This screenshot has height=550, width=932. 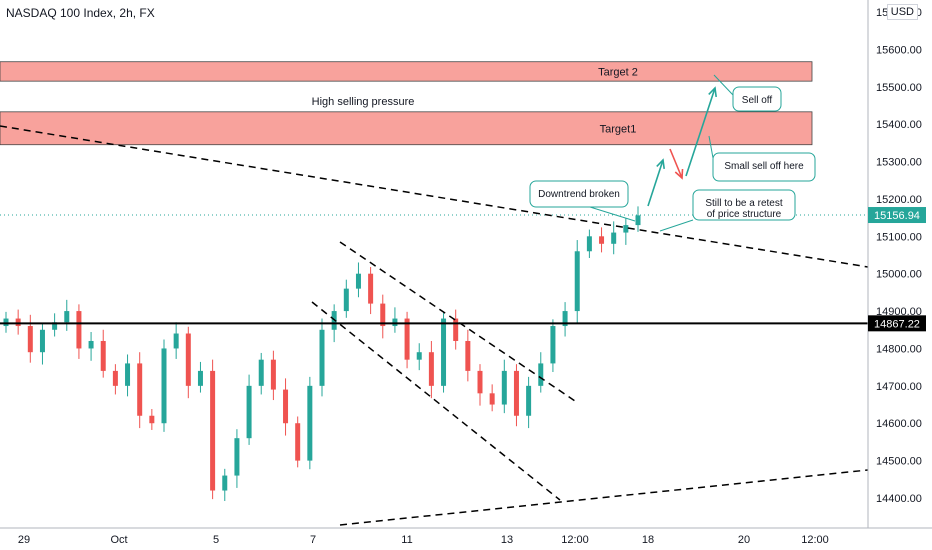 I want to click on retest-note-text: of price structure, so click(x=744, y=214).